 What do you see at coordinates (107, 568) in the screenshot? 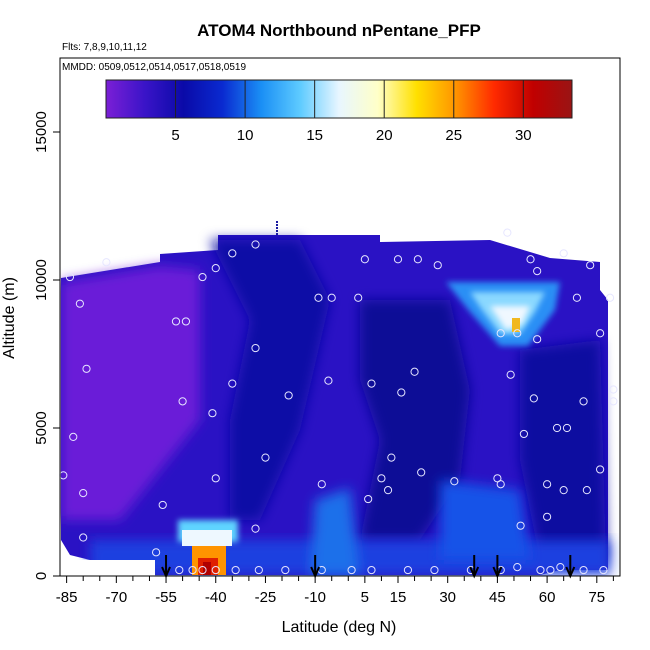
I see `heatmap-empty-lower-left` at bounding box center [107, 568].